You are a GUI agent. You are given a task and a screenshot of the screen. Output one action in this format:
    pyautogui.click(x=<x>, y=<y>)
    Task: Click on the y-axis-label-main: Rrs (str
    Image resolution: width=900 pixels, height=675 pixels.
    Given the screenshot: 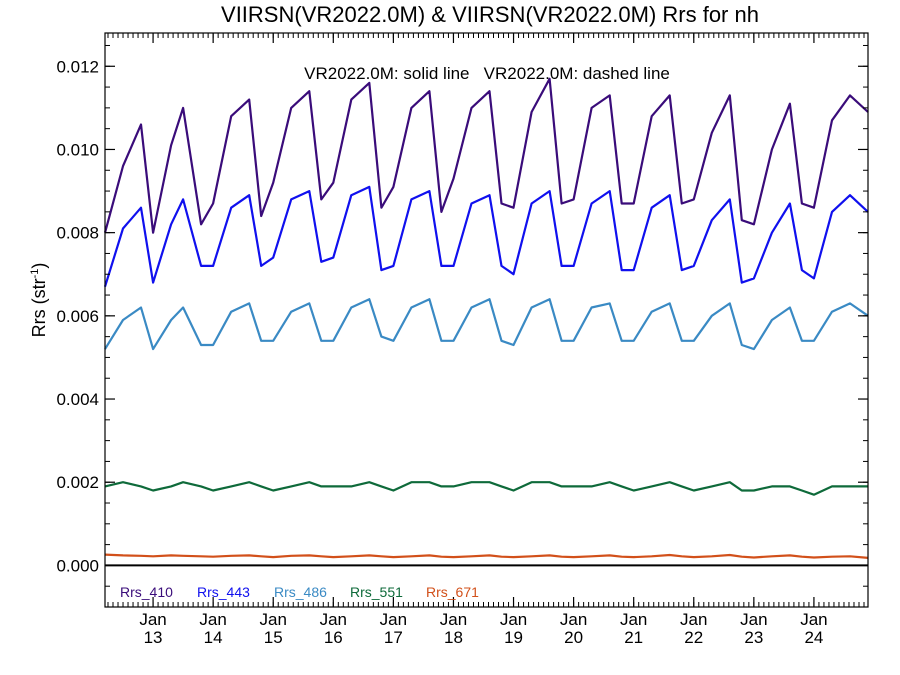 What is the action you would take?
    pyautogui.click(x=39, y=307)
    